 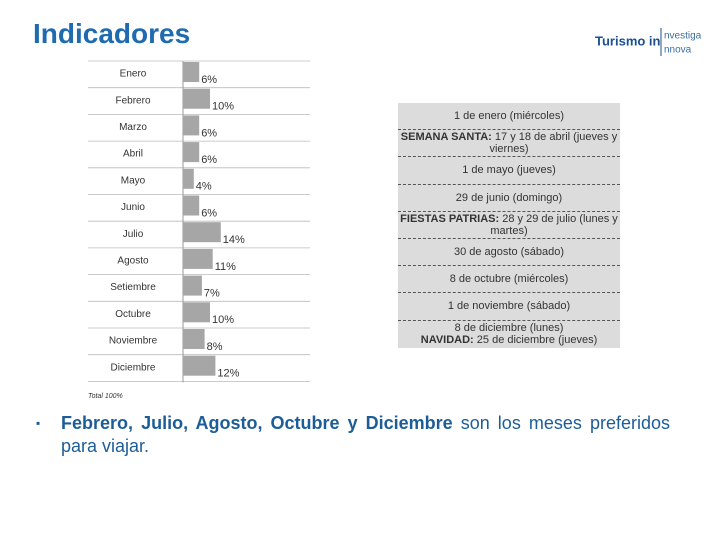 I want to click on annotation: Total 100%, so click(x=105, y=396).